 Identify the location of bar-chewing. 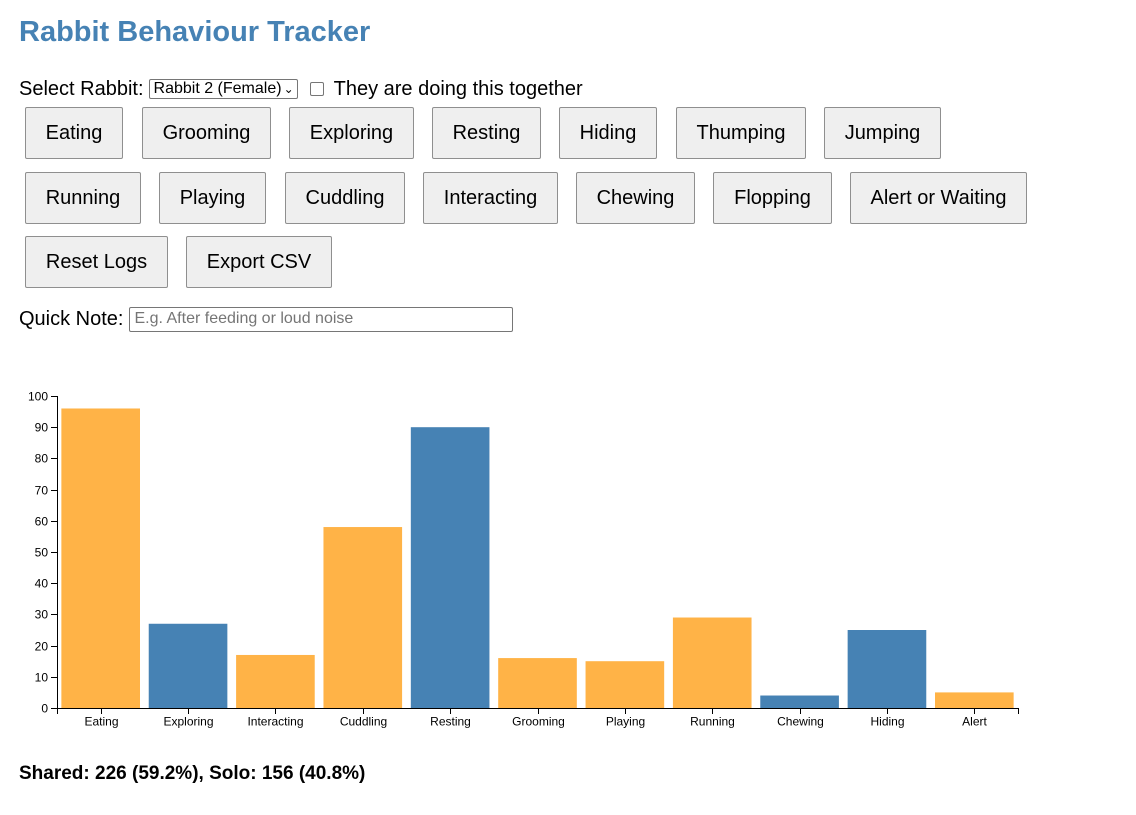
(799, 701).